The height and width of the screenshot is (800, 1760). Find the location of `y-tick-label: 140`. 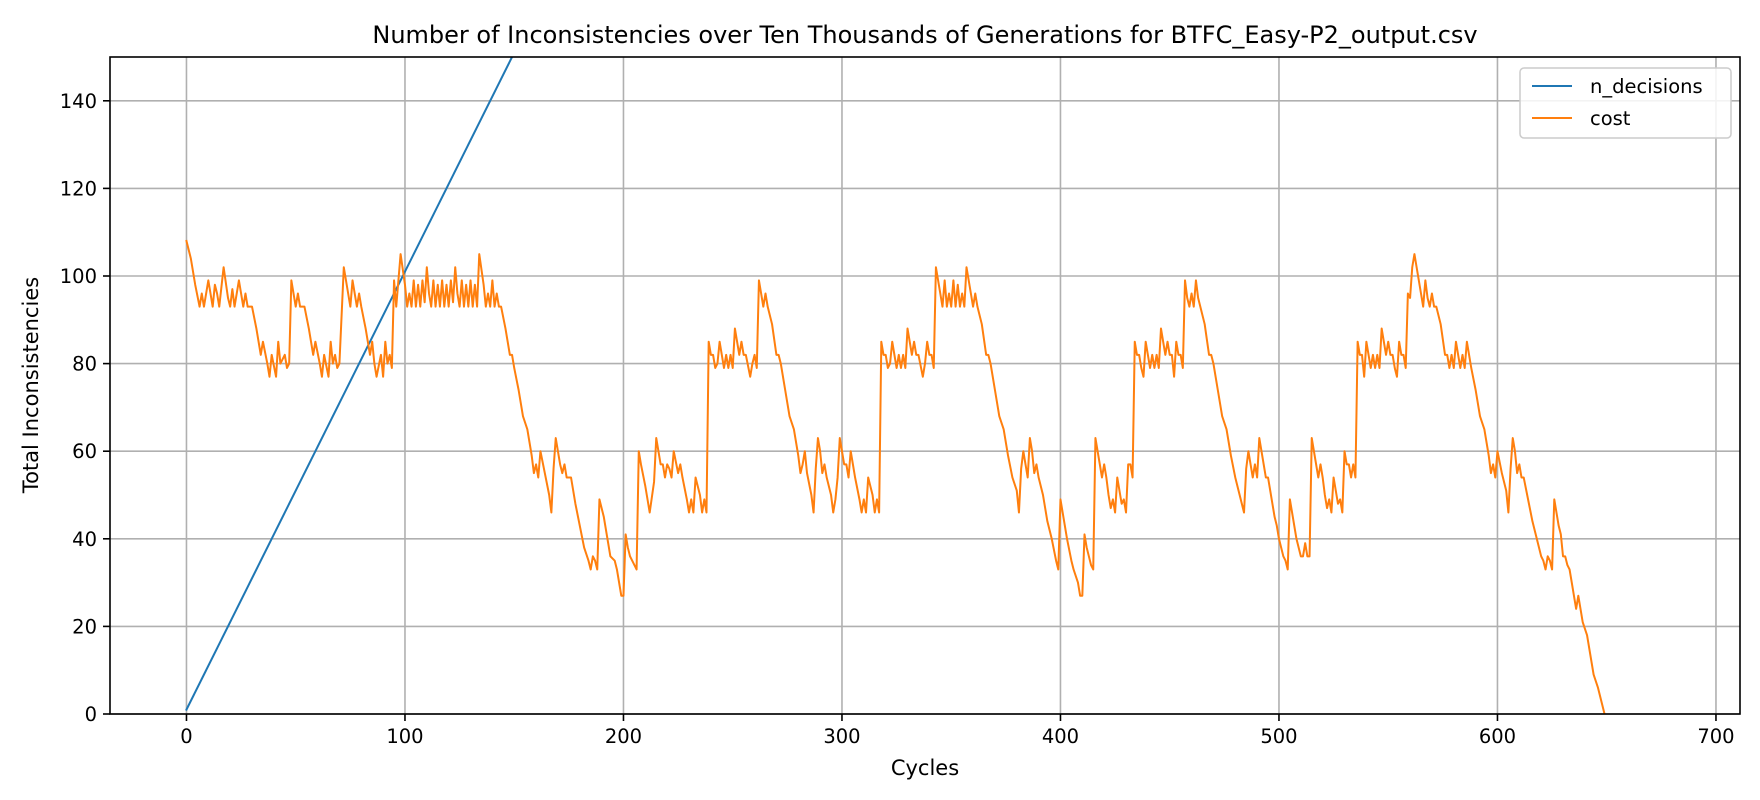

y-tick-label: 140 is located at coordinates (78, 101).